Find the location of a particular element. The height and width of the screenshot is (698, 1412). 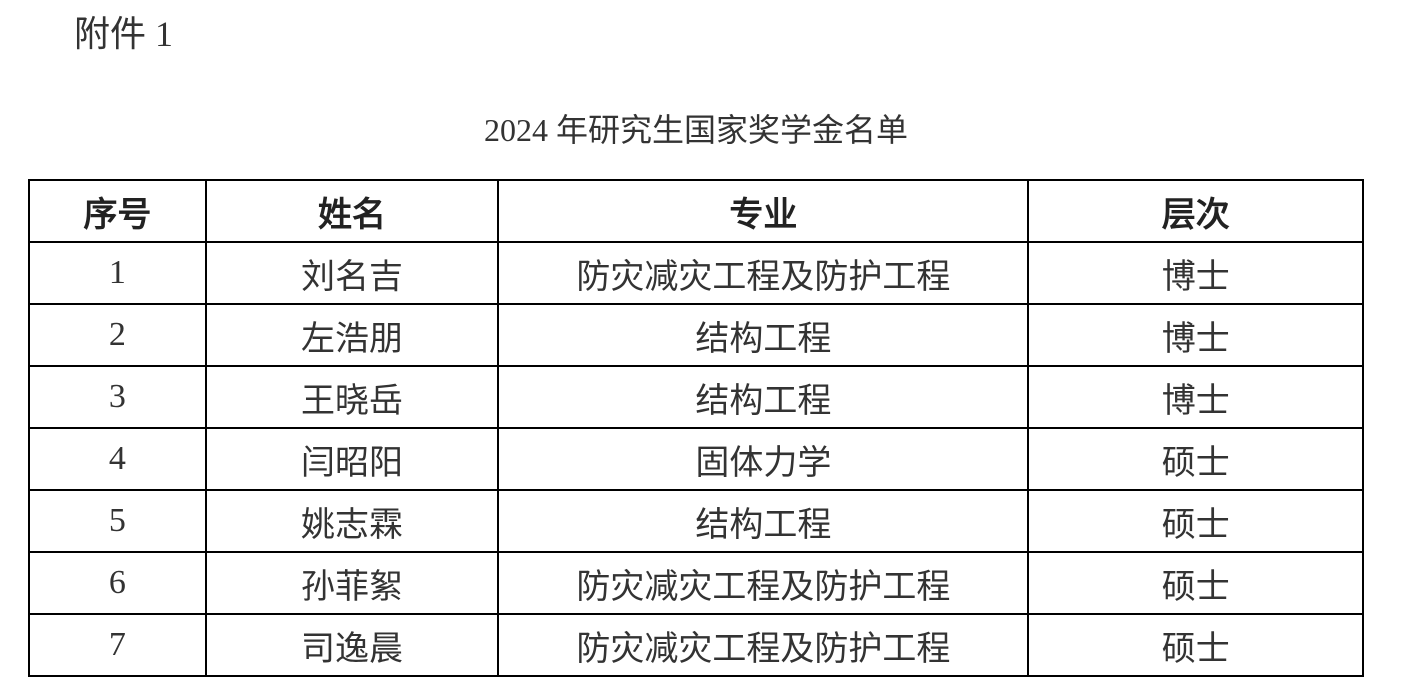

header-level: 层次 is located at coordinates (1195, 211).